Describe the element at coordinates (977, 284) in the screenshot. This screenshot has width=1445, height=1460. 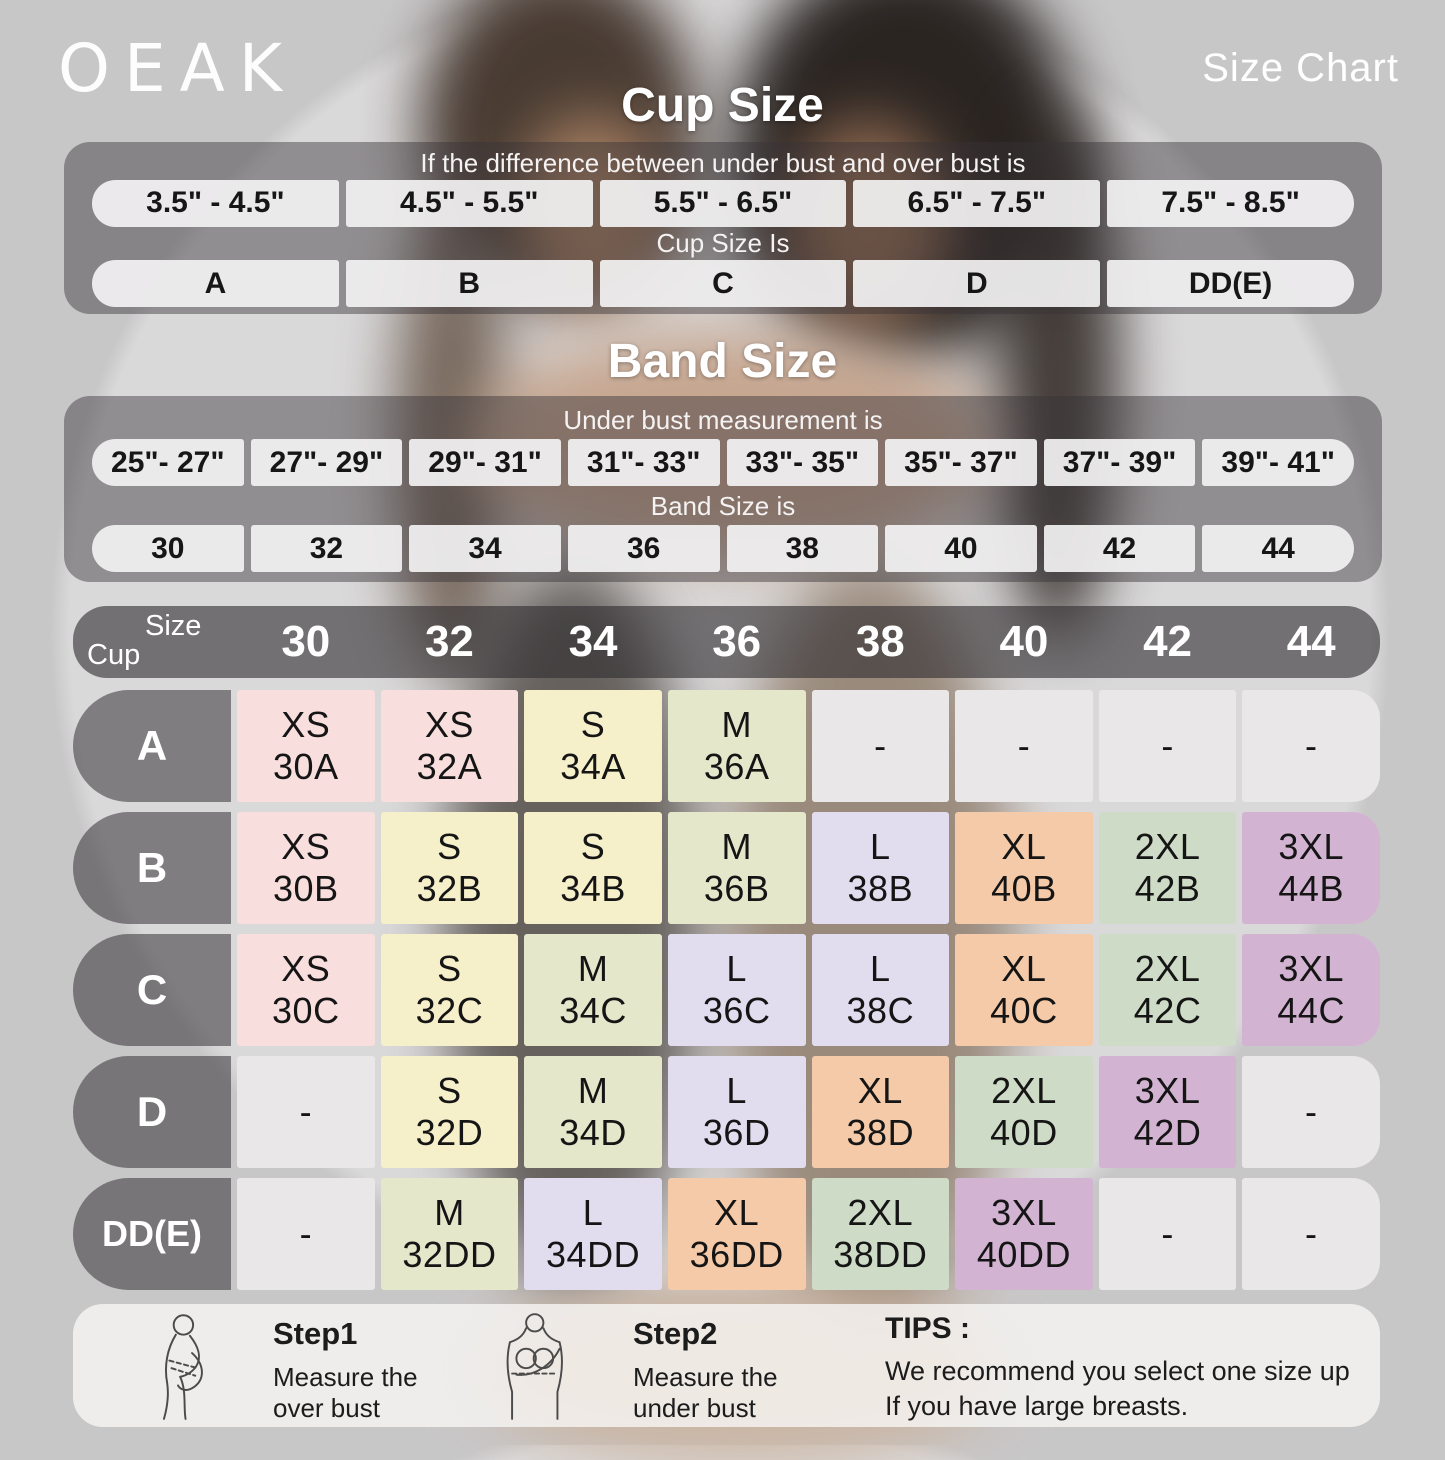
I see `cup-letter-3: D` at that location.